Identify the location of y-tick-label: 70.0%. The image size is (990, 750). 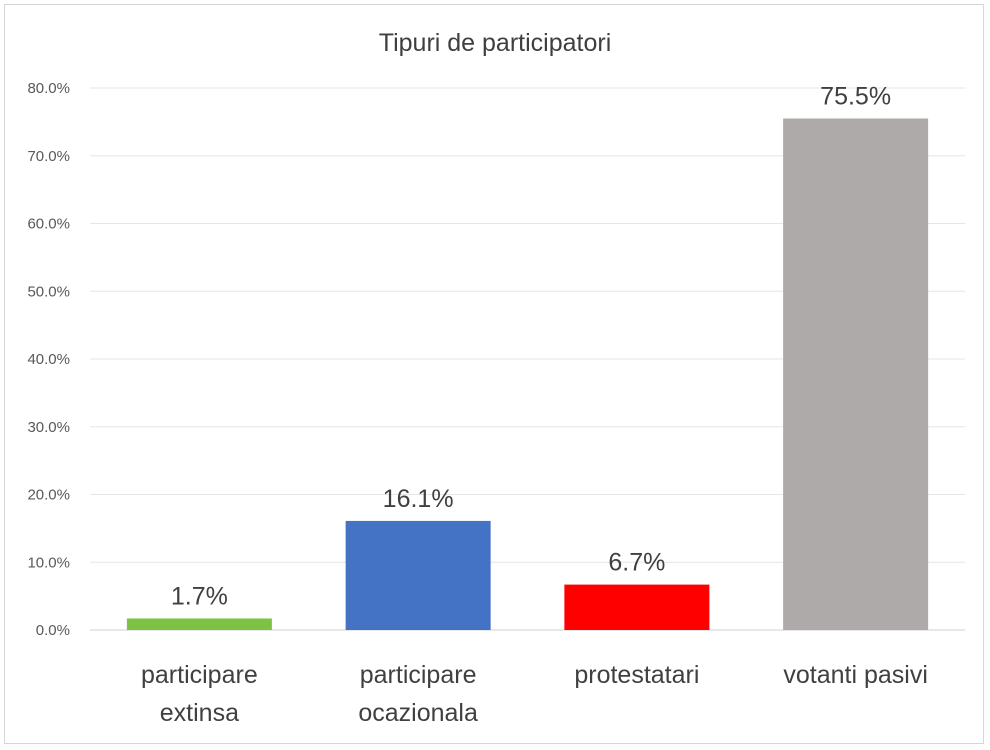
(48, 156).